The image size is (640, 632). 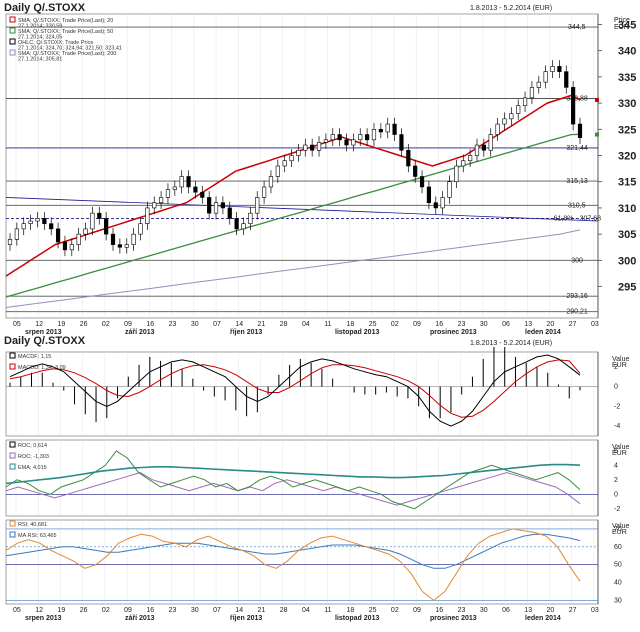 I want to click on month-label: září 2013, so click(x=140, y=618).